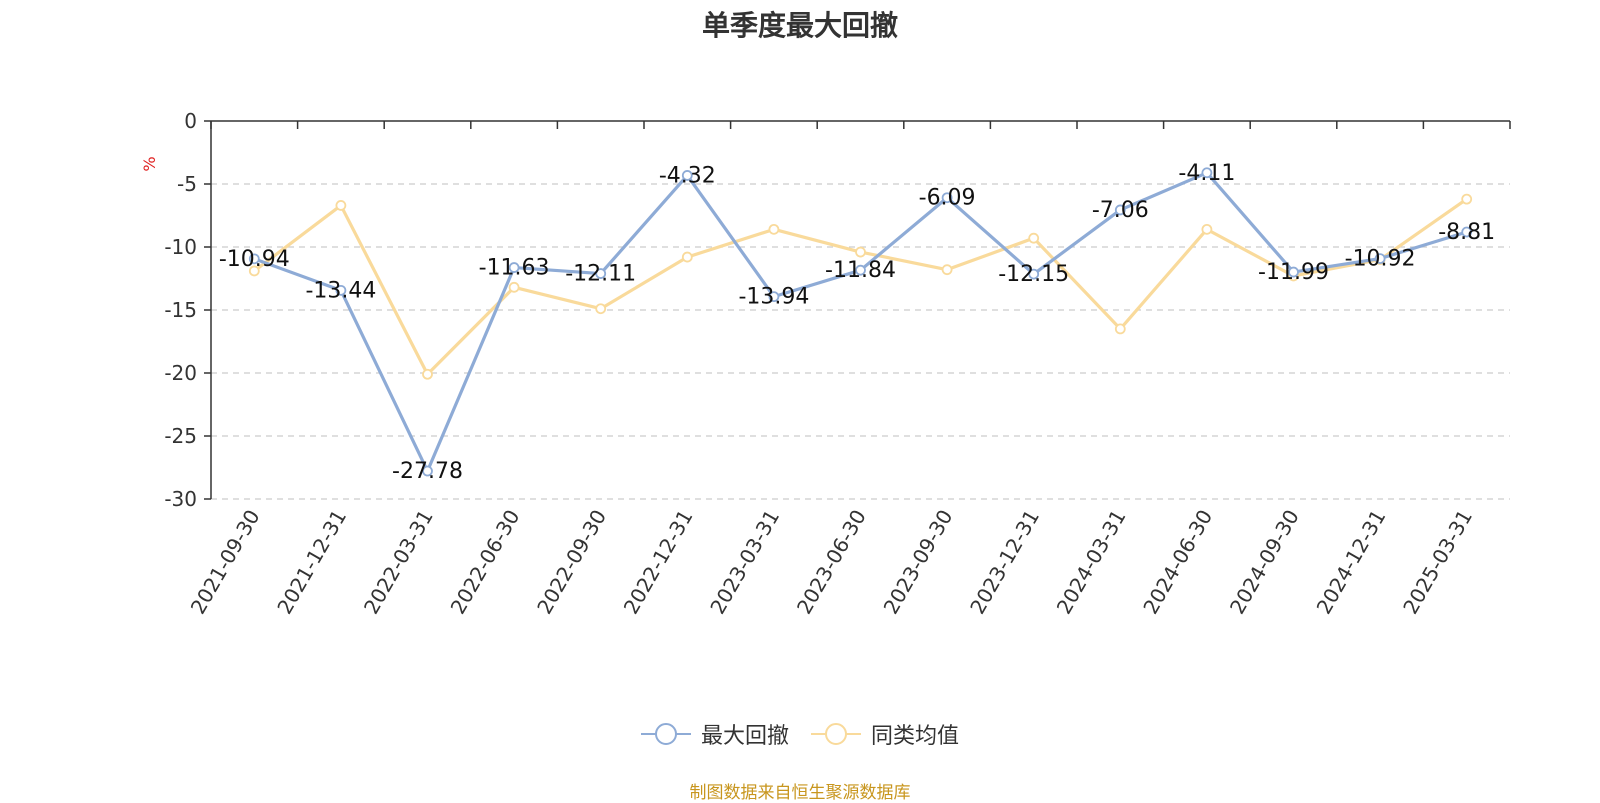  Describe the element at coordinates (1004, 562) in the screenshot. I see `x-tick-label: 2023-12-31` at that location.